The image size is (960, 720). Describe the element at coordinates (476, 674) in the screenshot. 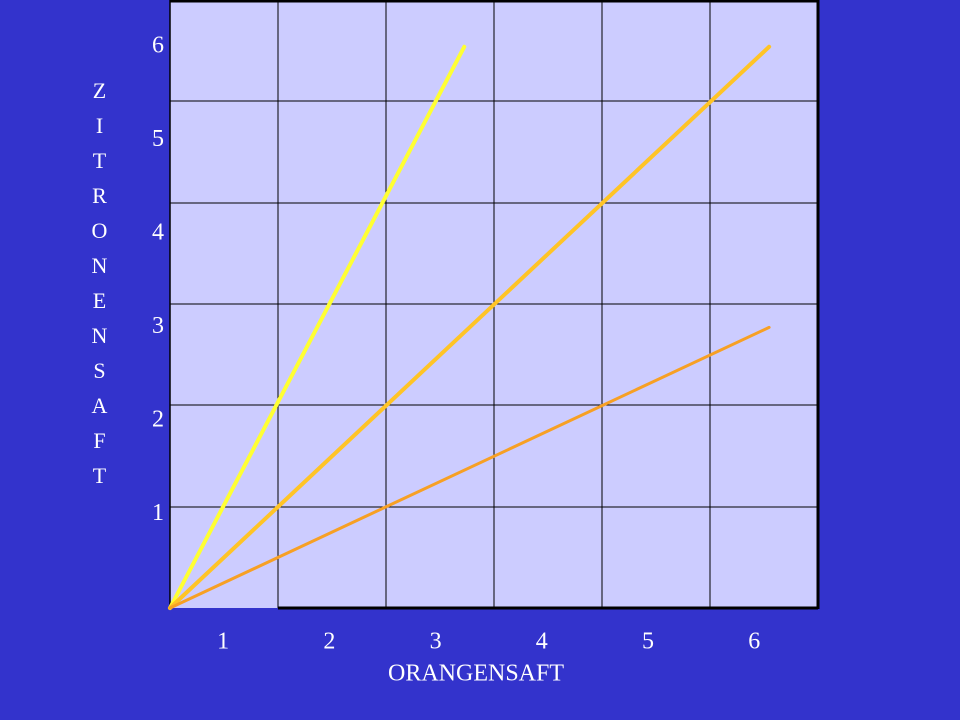

I see `x-axis-label: ORANGENSAFT` at that location.